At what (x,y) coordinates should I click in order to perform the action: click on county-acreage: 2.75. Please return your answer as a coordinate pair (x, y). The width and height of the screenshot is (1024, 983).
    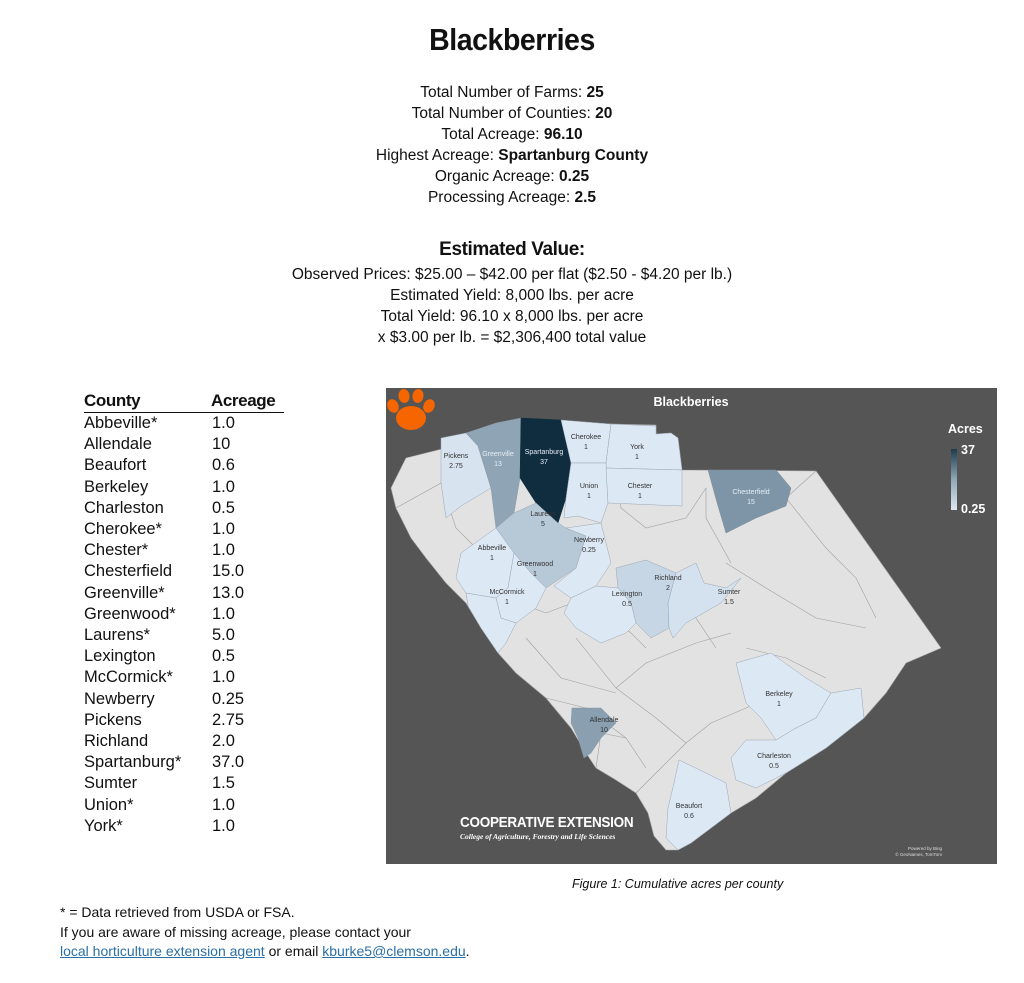
    Looking at the image, I should click on (228, 719).